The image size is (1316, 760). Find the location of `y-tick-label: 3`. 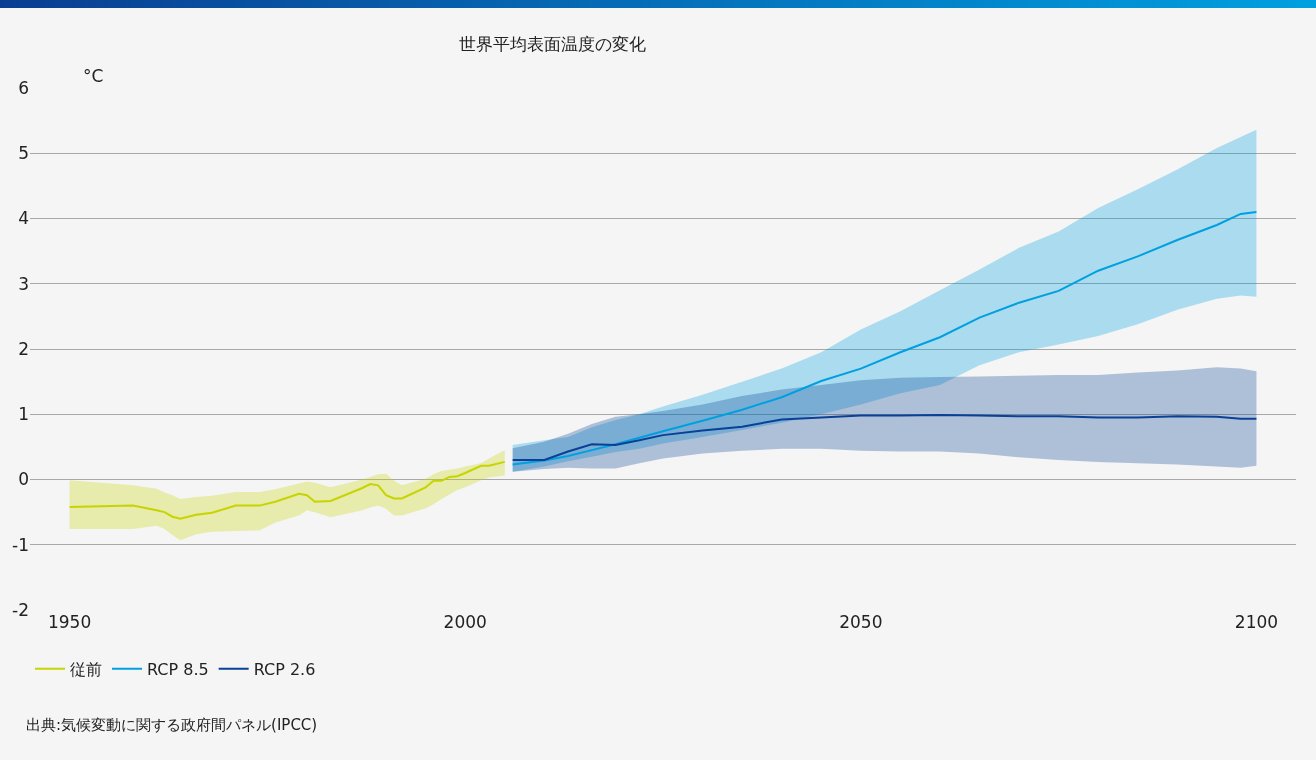

y-tick-label: 3 is located at coordinates (23, 283).